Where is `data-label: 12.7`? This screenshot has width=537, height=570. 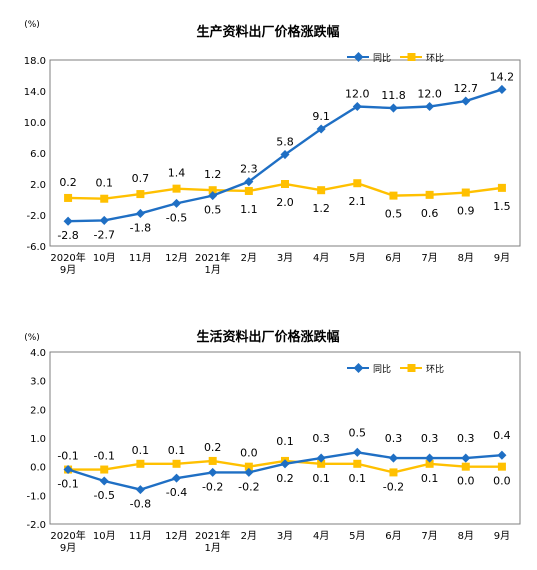 data-label: 12.7 is located at coordinates (466, 88).